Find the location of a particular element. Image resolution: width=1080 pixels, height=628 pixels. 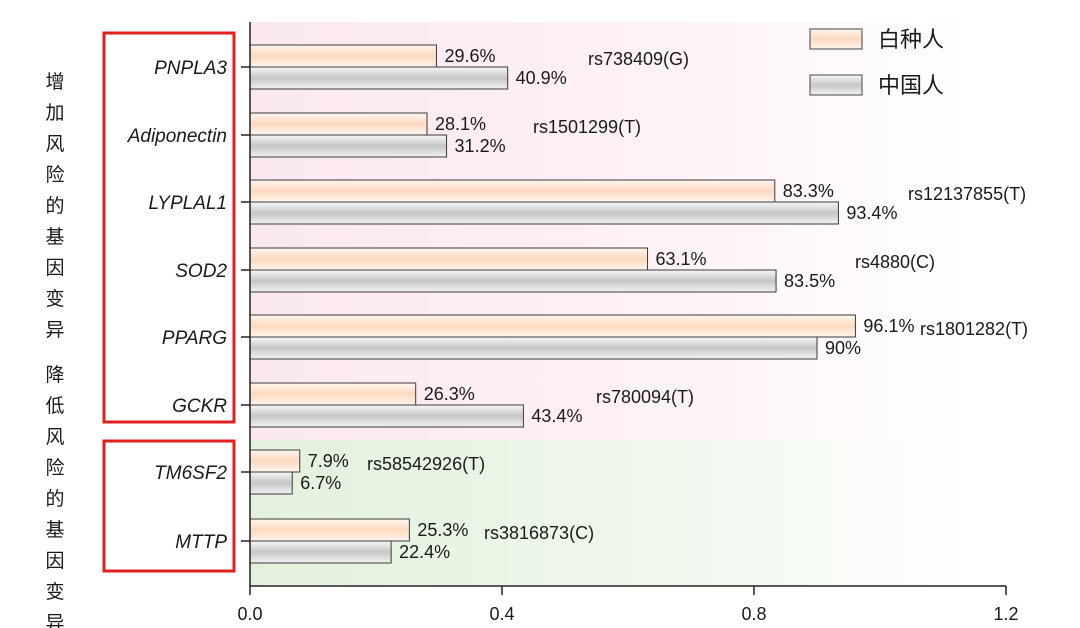

risk-decrease-box is located at coordinates (169, 506).